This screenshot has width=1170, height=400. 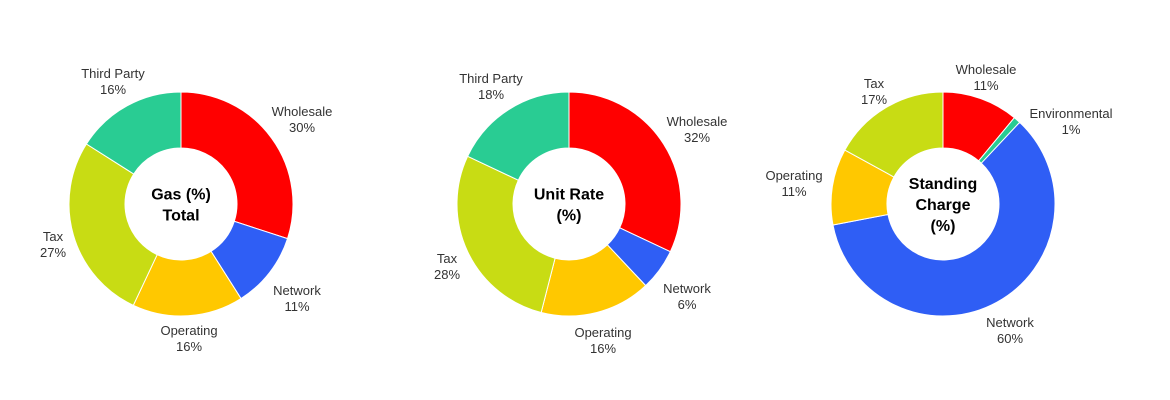 I want to click on chart-title: Gas (%) Total, so click(x=181, y=206).